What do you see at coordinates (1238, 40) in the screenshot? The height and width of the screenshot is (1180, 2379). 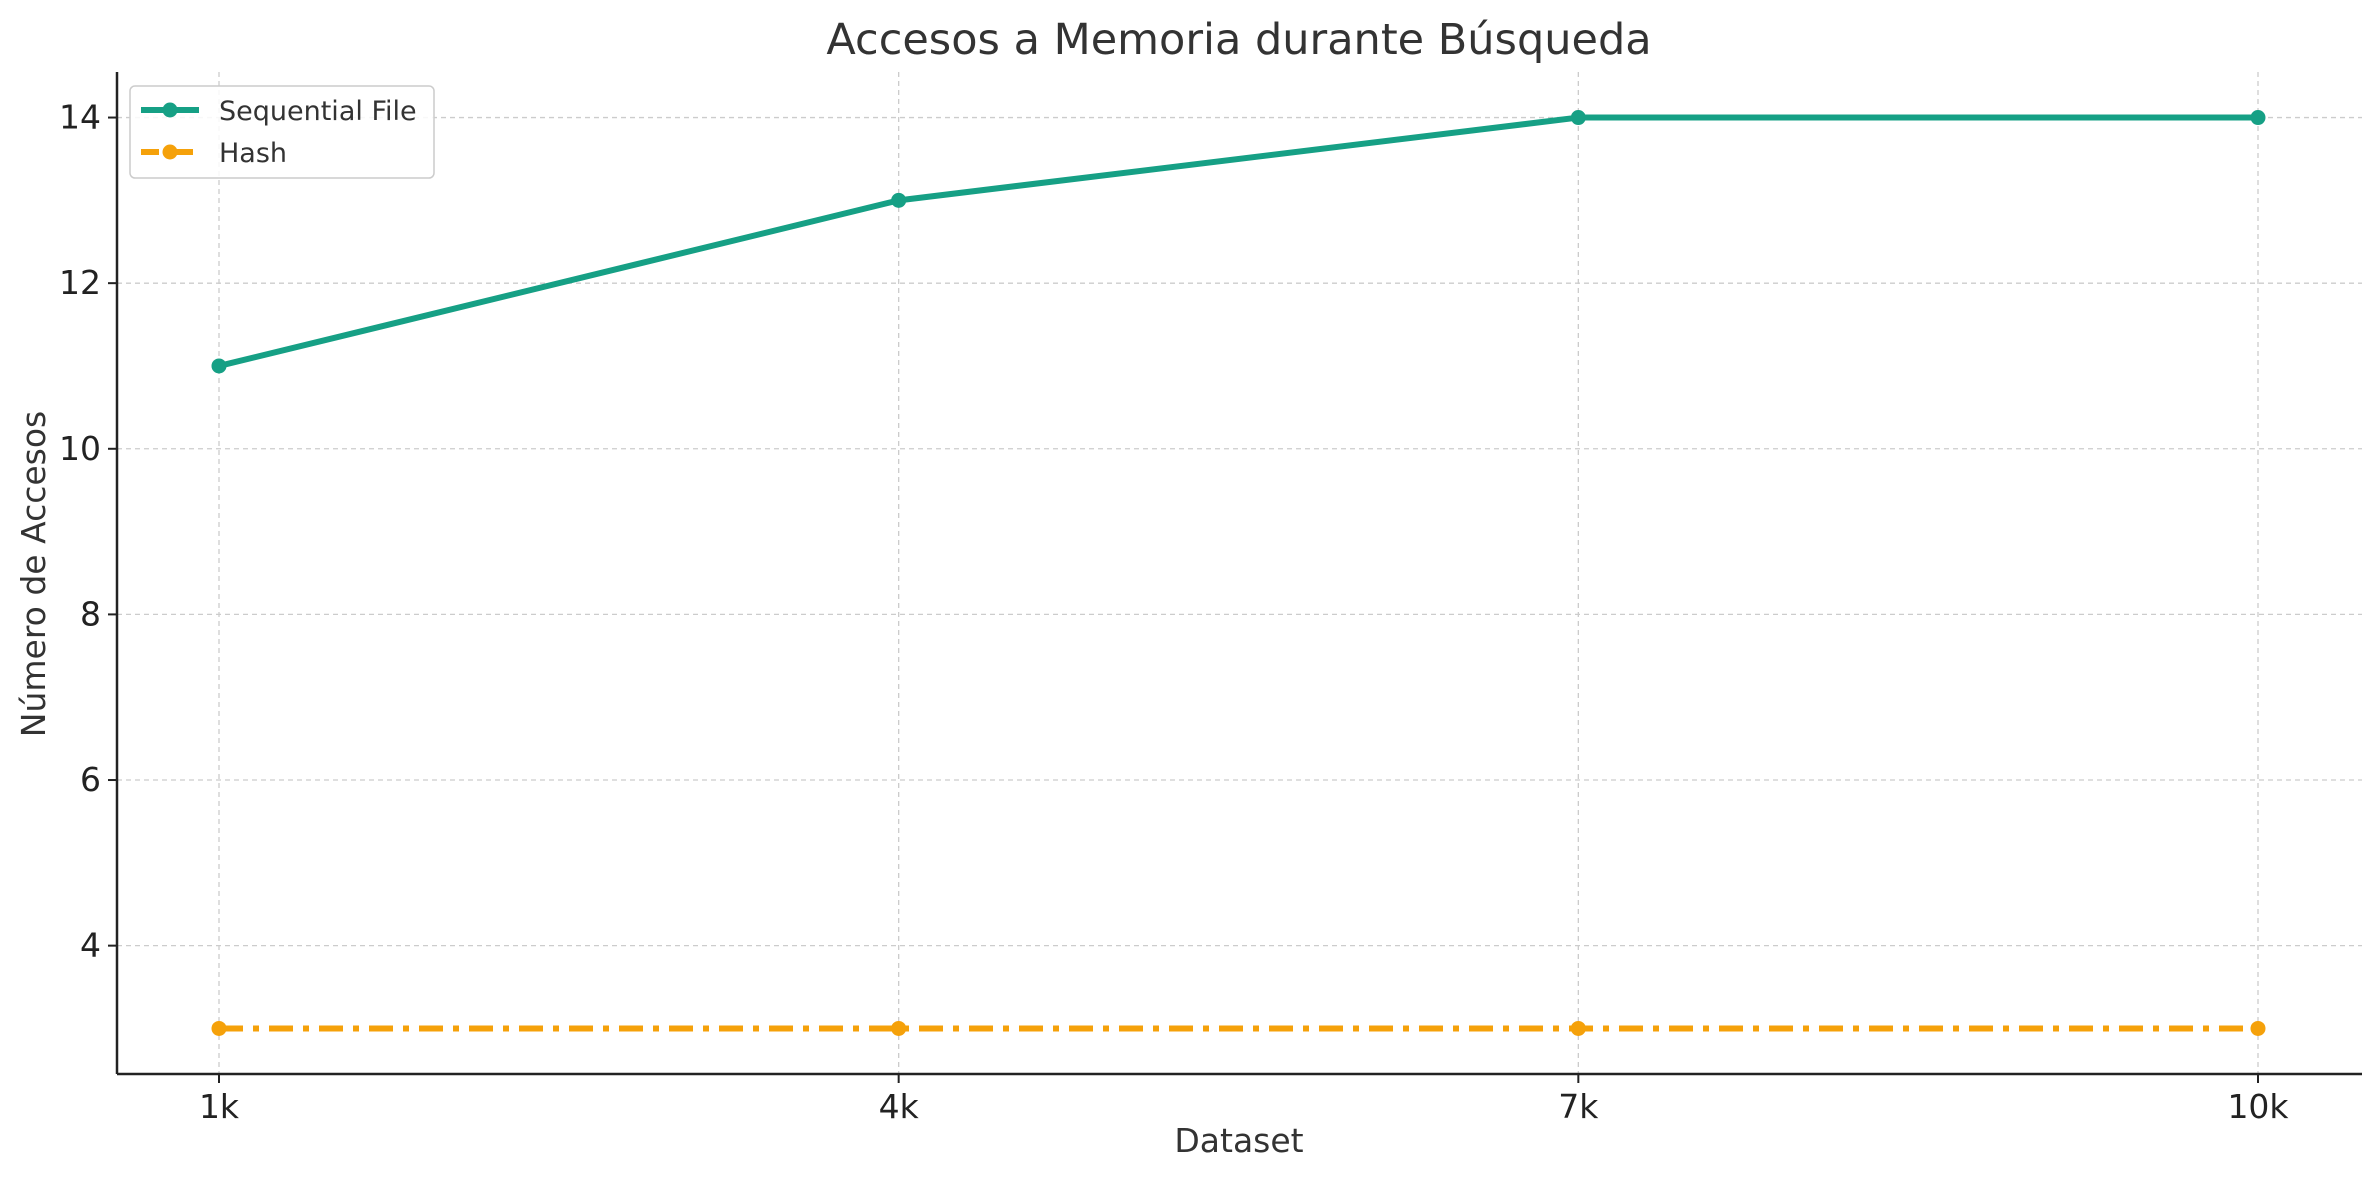 I see `chart-title: Accesos a Memoria durante Búsqueda` at bounding box center [1238, 40].